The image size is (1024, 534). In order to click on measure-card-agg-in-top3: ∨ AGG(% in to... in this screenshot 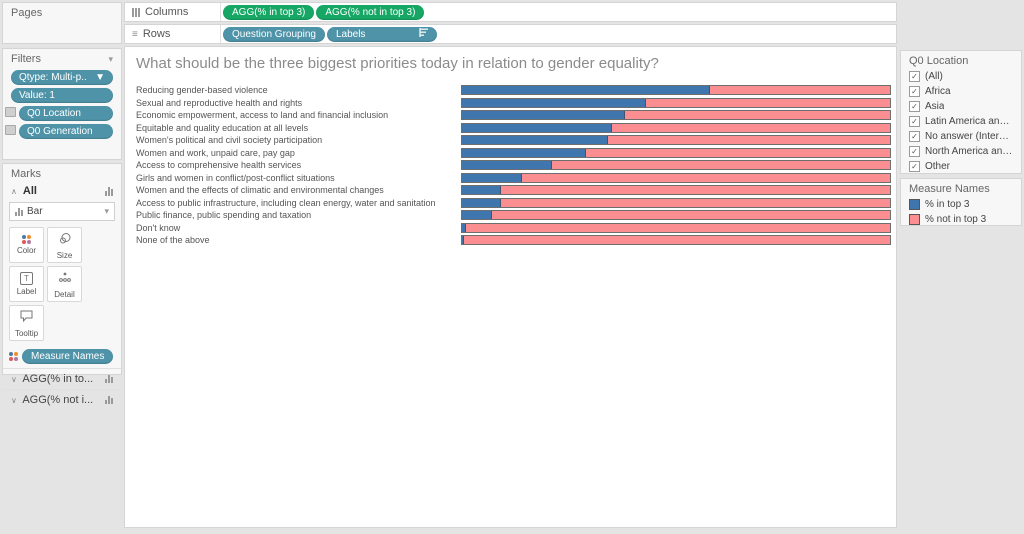, I will do `click(62, 378)`.